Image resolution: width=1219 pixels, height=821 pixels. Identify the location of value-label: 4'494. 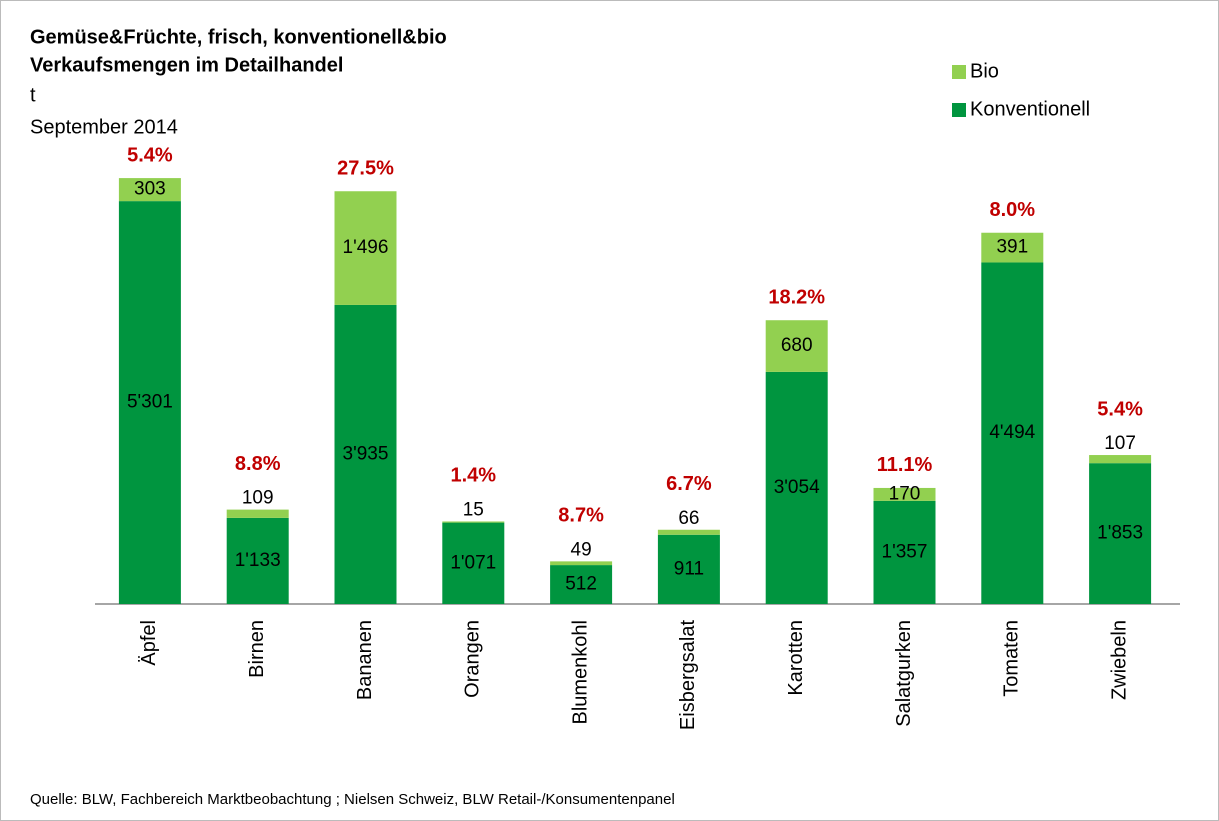
(1012, 432).